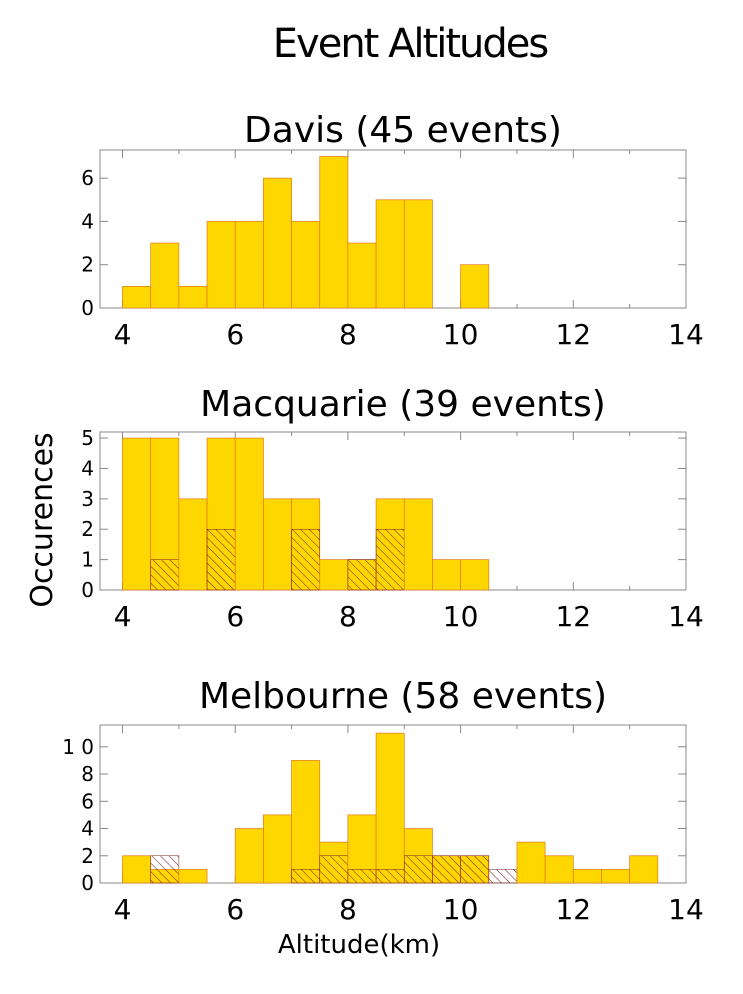 This screenshot has height=994, width=743. I want to click on x-axis-label: Altitude(km), so click(359, 945).